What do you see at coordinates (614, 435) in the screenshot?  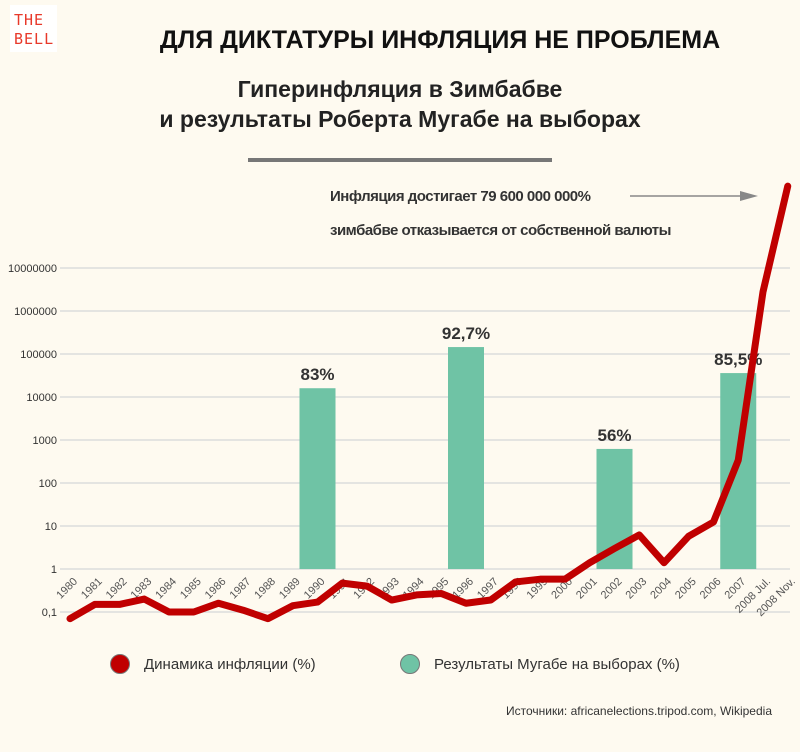 I see `election-bar-label: 56%` at bounding box center [614, 435].